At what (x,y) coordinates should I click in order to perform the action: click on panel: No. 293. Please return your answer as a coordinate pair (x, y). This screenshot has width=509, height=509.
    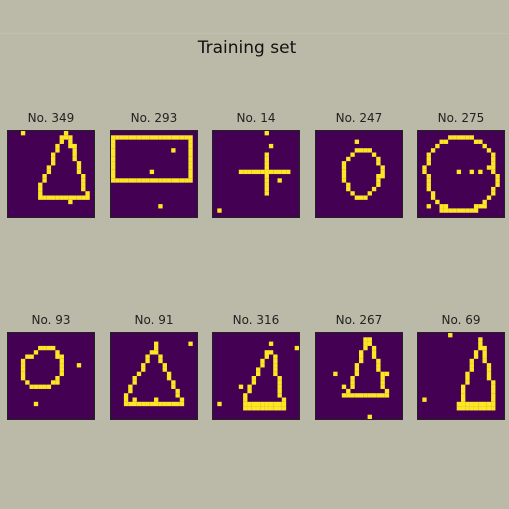
    Looking at the image, I should click on (154, 164).